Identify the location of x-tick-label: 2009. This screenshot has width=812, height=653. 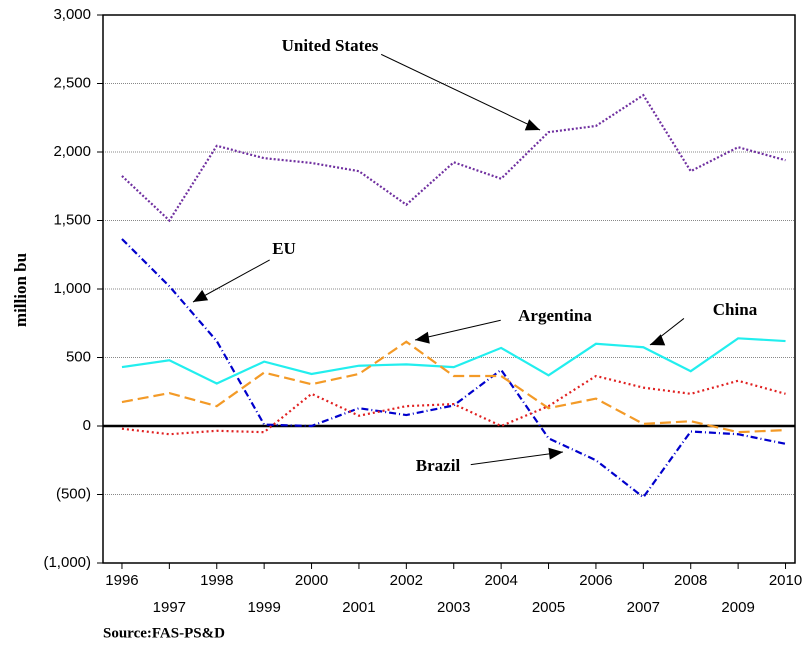
(737, 607).